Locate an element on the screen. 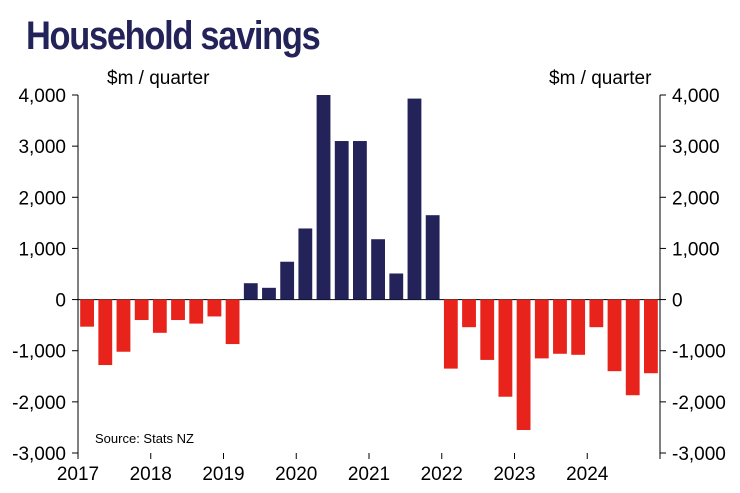  y-tick-label-left: 4,000 is located at coordinates (42, 96).